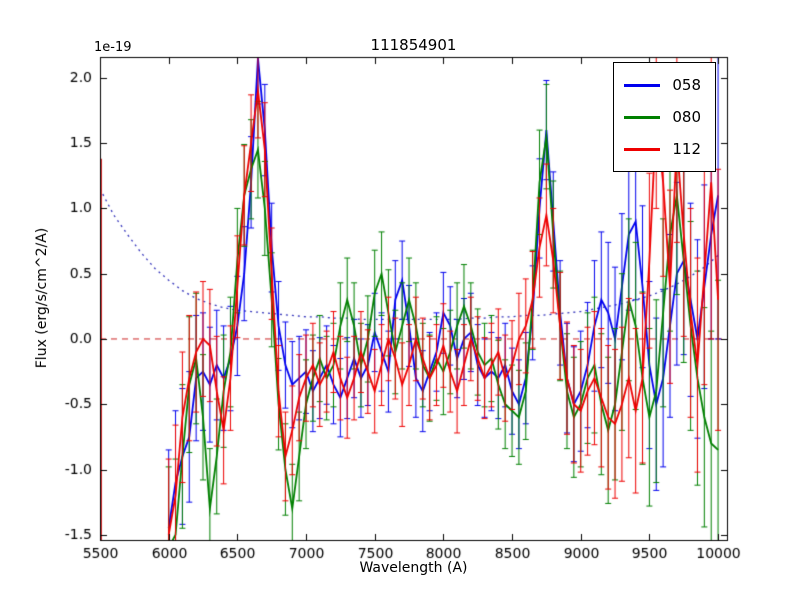 The height and width of the screenshot is (600, 800). I want to click on legend-item-112: 112, so click(662, 149).